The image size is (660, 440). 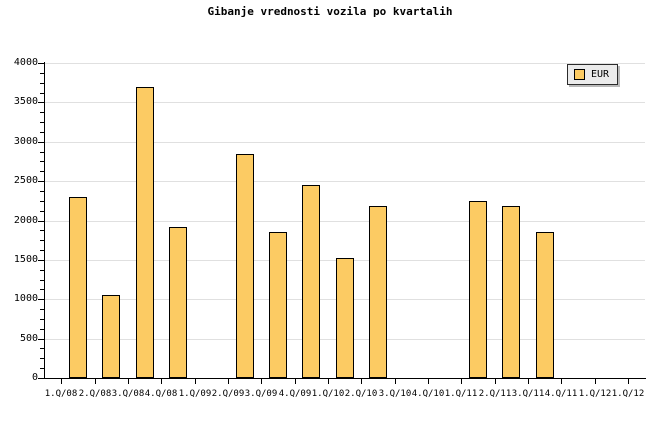 What do you see at coordinates (528, 394) in the screenshot?
I see `x-axis-tick-label: 3.Q/11` at bounding box center [528, 394].